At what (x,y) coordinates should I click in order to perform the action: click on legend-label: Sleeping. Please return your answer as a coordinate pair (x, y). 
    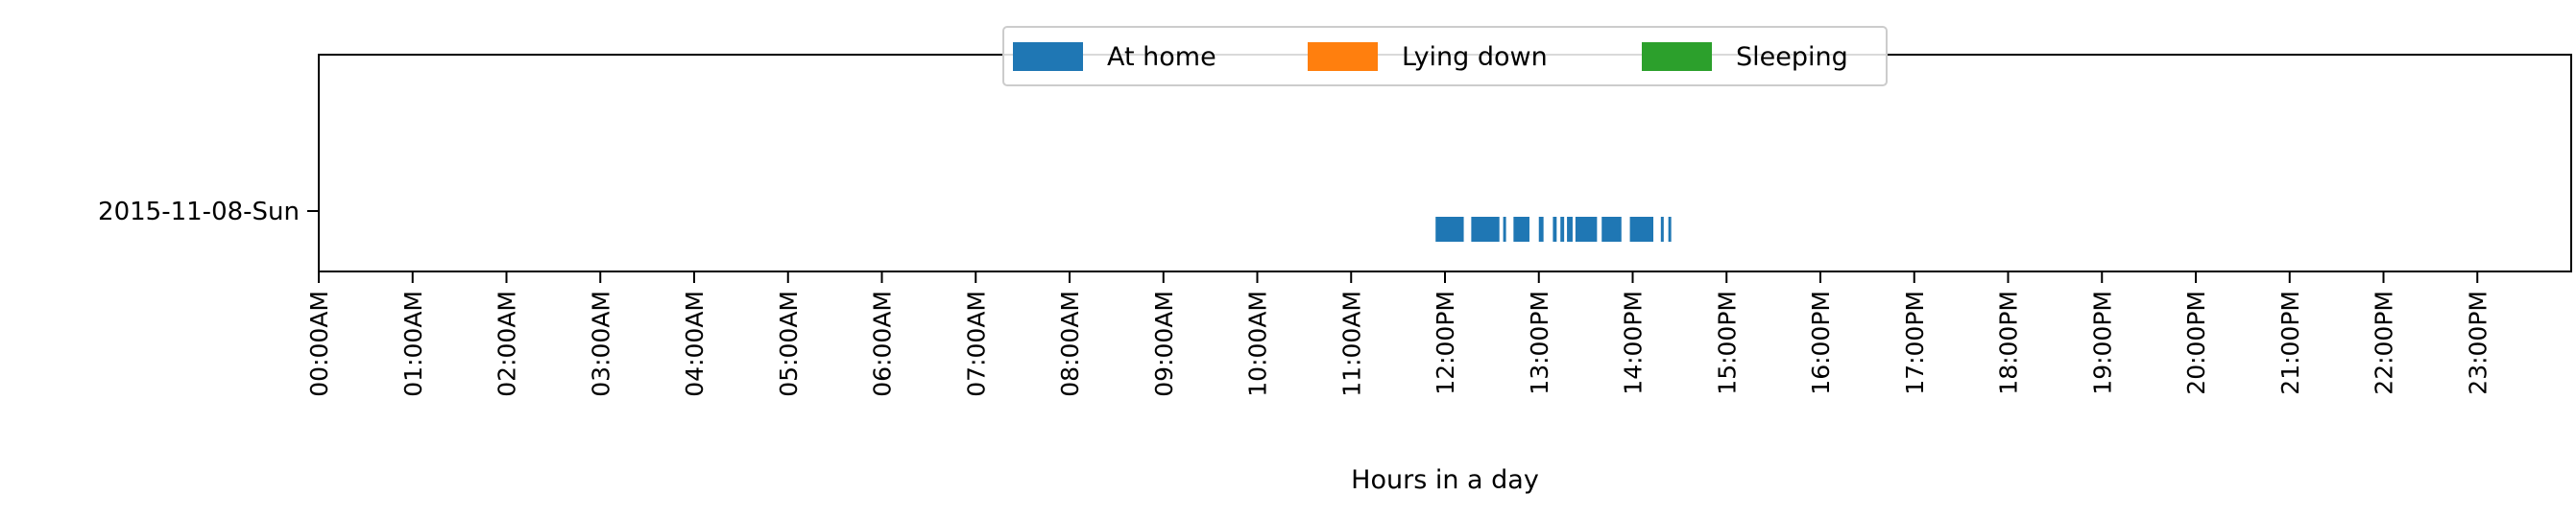
    Looking at the image, I should click on (1792, 57).